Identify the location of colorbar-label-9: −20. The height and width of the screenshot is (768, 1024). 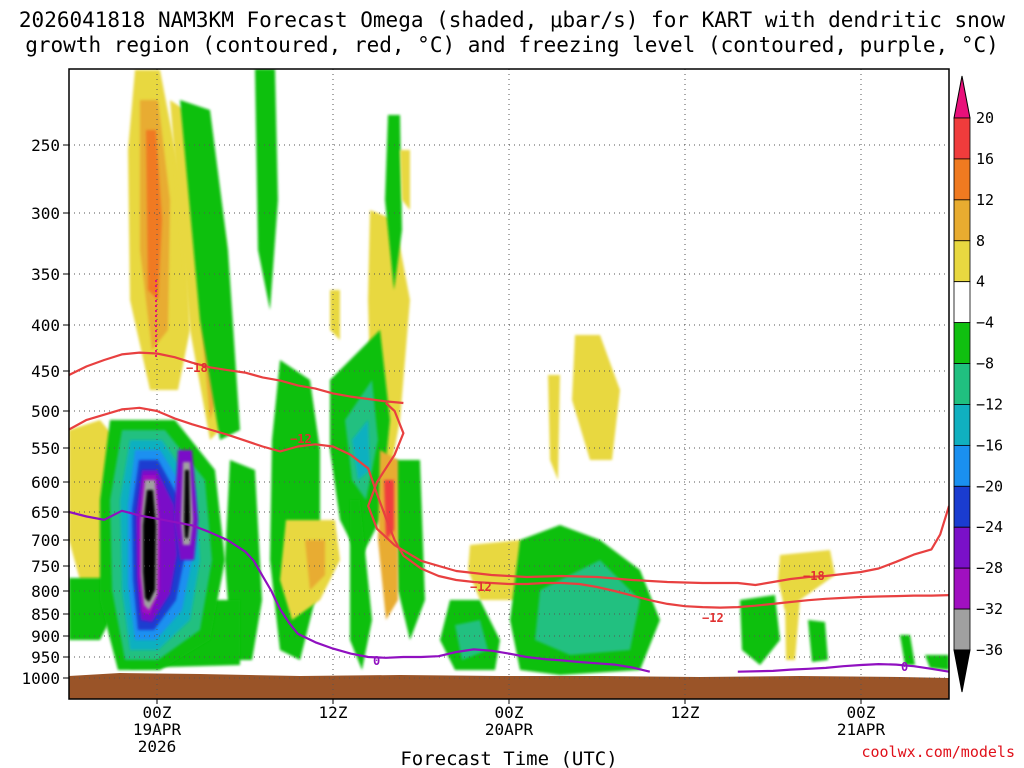
(989, 486).